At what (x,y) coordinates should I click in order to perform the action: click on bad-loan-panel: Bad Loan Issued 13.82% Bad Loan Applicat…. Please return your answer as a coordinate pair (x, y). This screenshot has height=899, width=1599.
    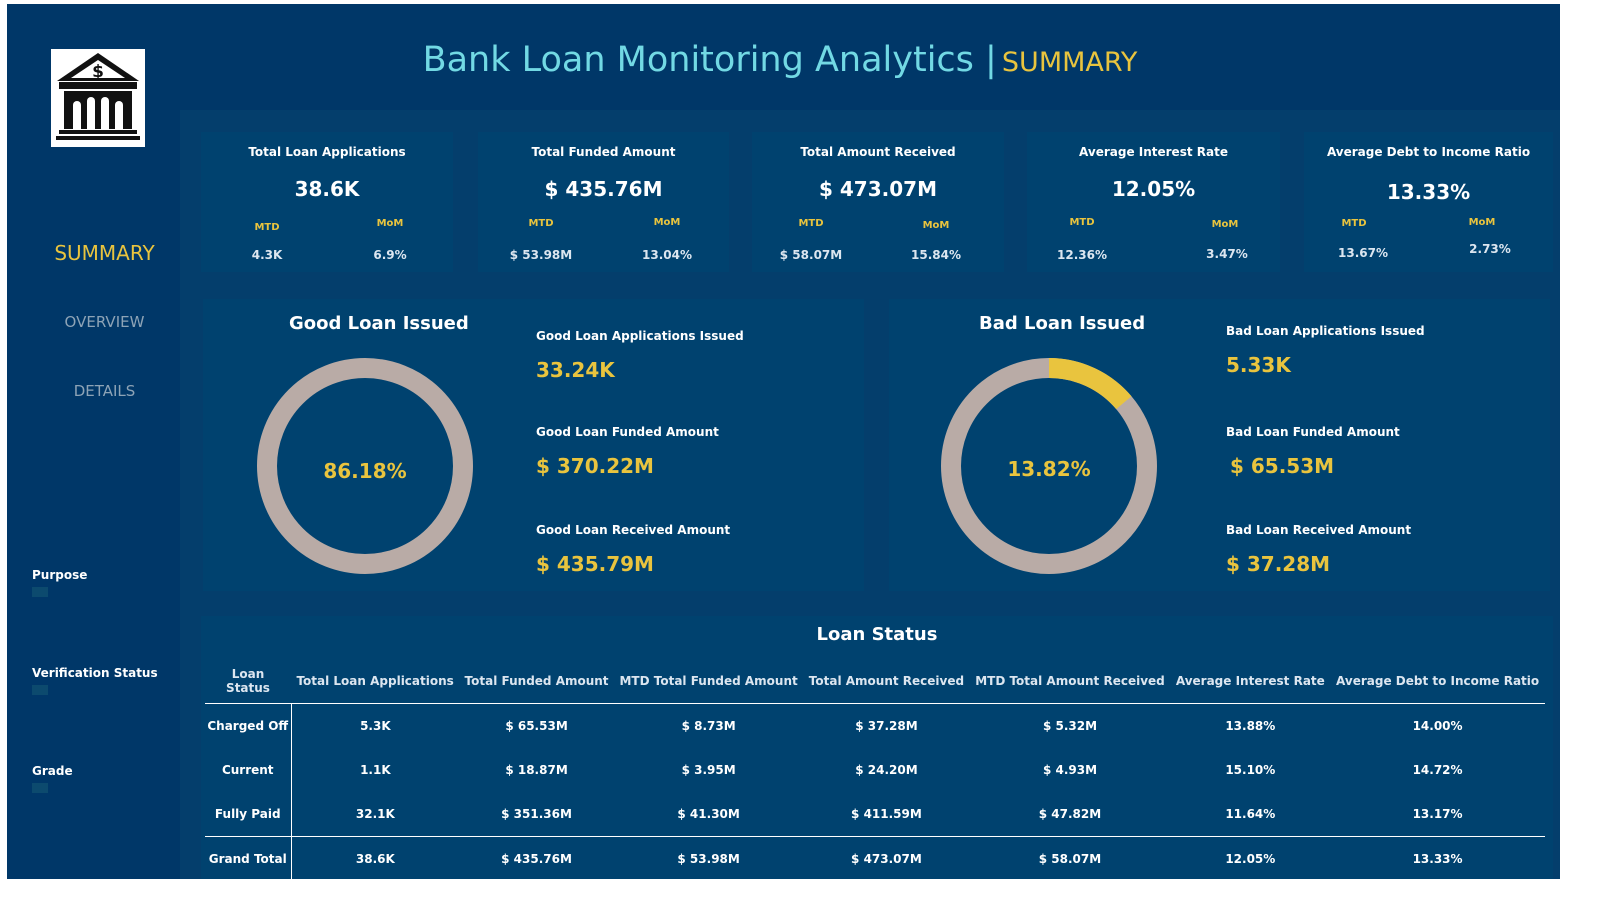
    Looking at the image, I should click on (1219, 445).